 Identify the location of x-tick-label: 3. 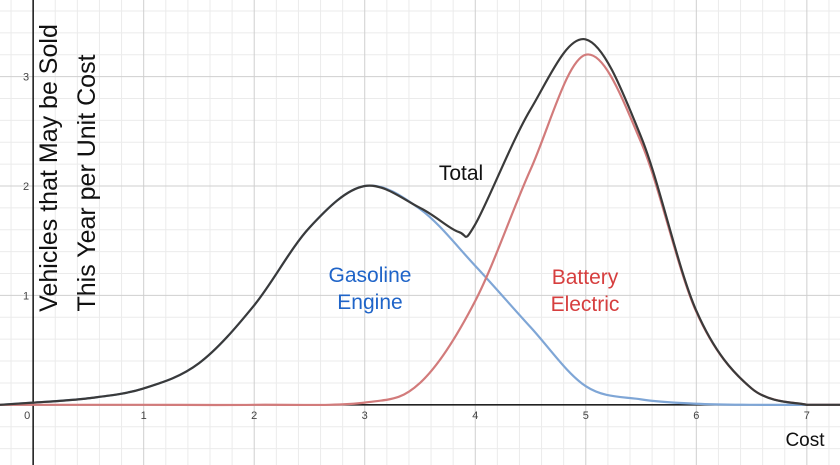
(365, 416).